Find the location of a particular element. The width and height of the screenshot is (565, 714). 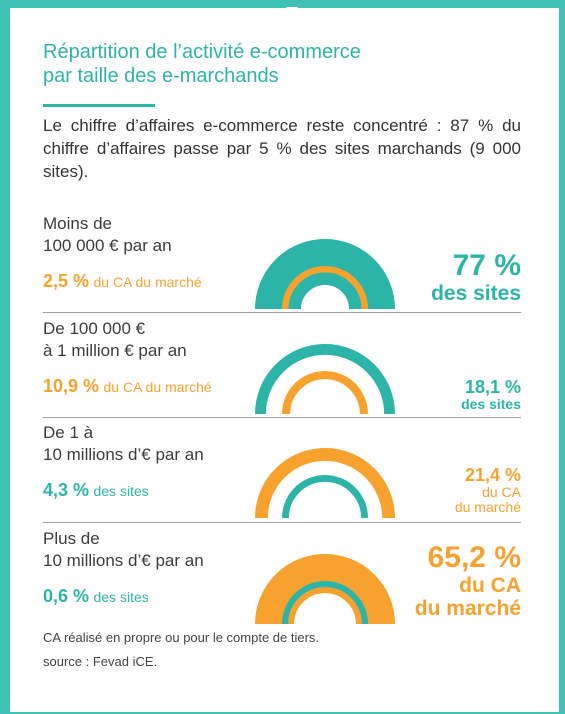

left-value: 0,6 % is located at coordinates (66, 596).